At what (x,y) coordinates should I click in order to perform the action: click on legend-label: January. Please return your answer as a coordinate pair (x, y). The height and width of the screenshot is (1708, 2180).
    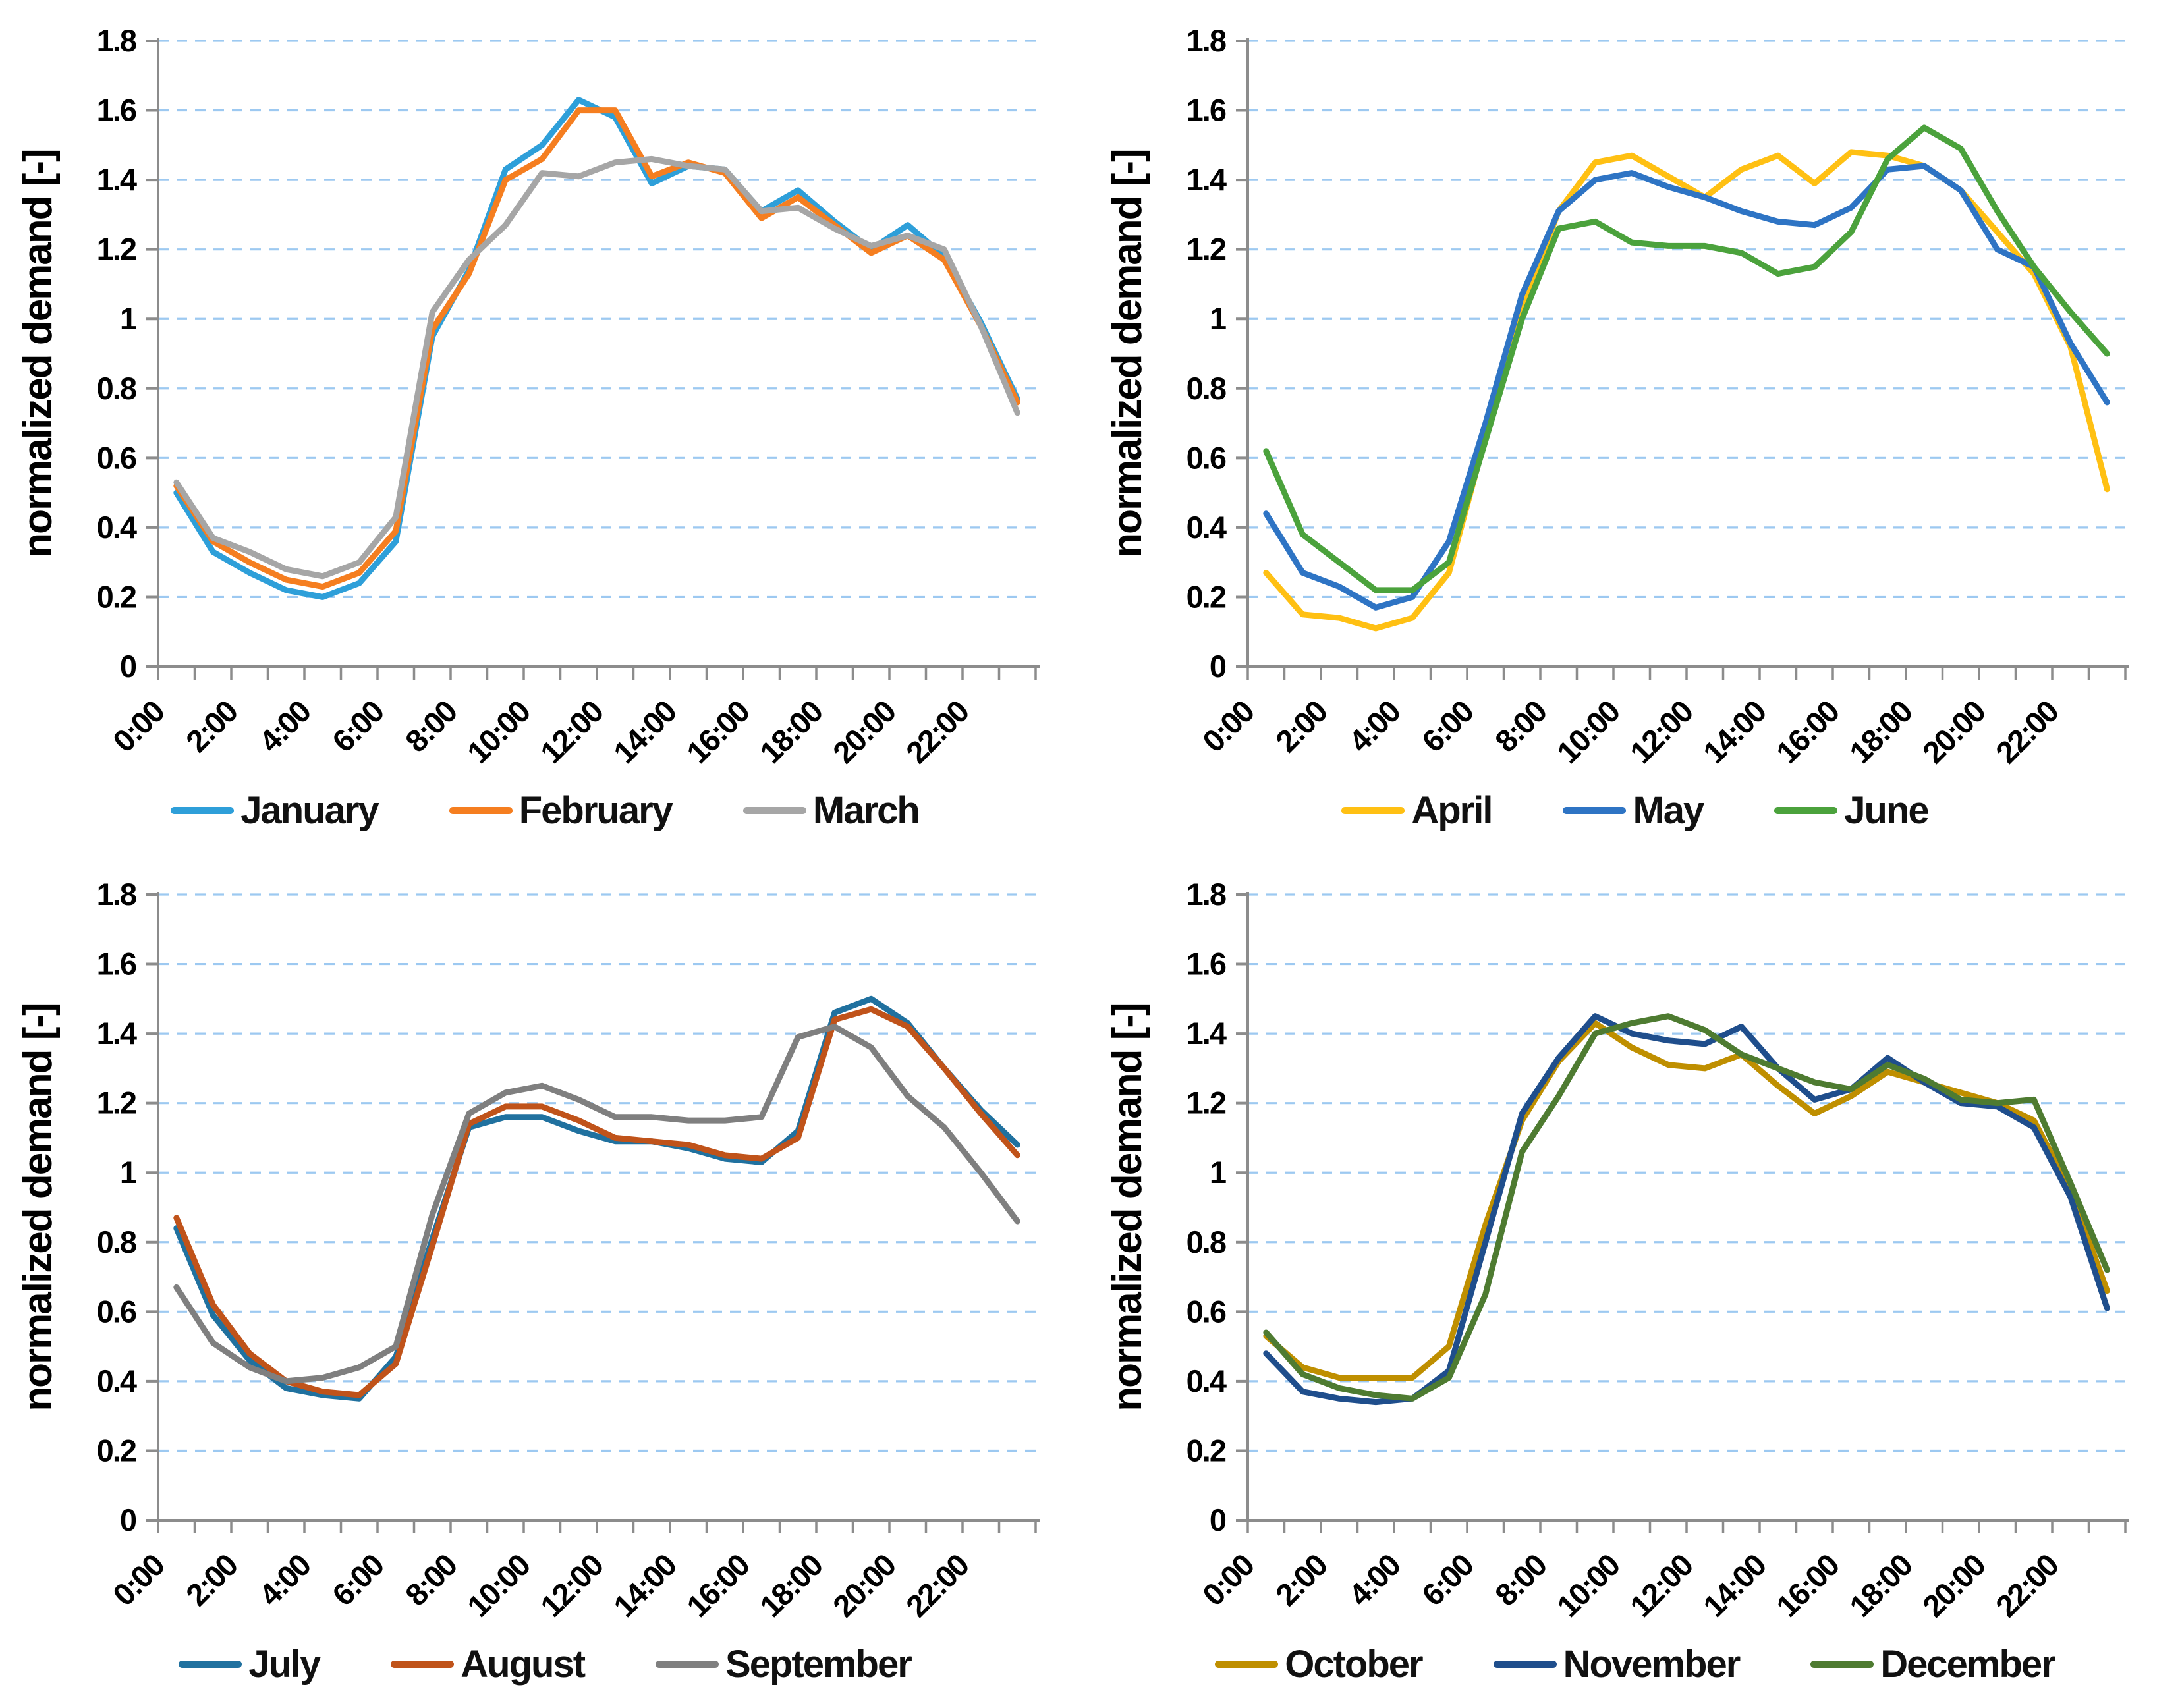
    Looking at the image, I should click on (309, 810).